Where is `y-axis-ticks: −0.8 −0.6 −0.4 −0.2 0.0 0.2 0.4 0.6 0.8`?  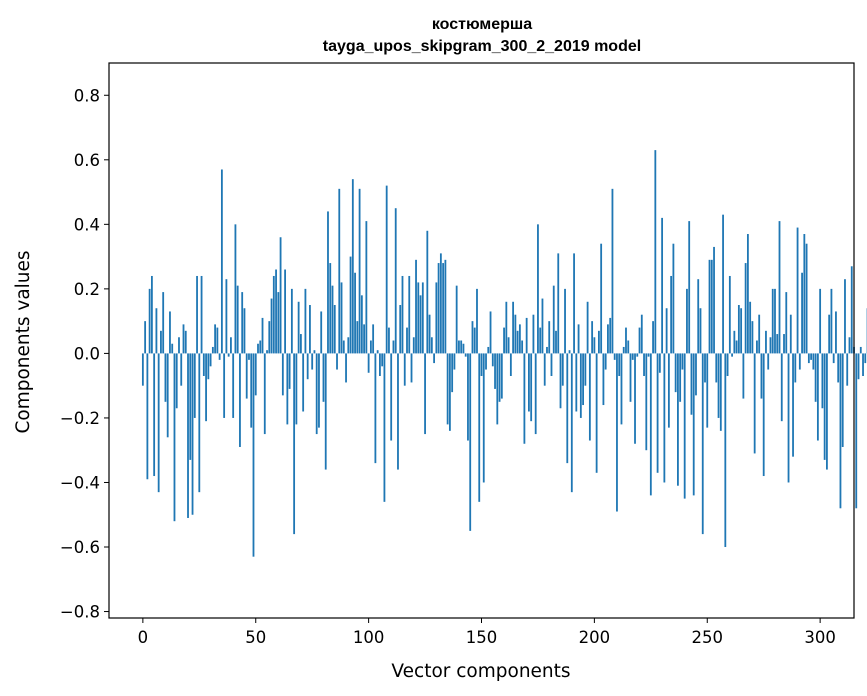 y-axis-ticks: −0.8 −0.6 −0.4 −0.2 0.0 0.2 0.4 0.6 0.8 is located at coordinates (84, 354).